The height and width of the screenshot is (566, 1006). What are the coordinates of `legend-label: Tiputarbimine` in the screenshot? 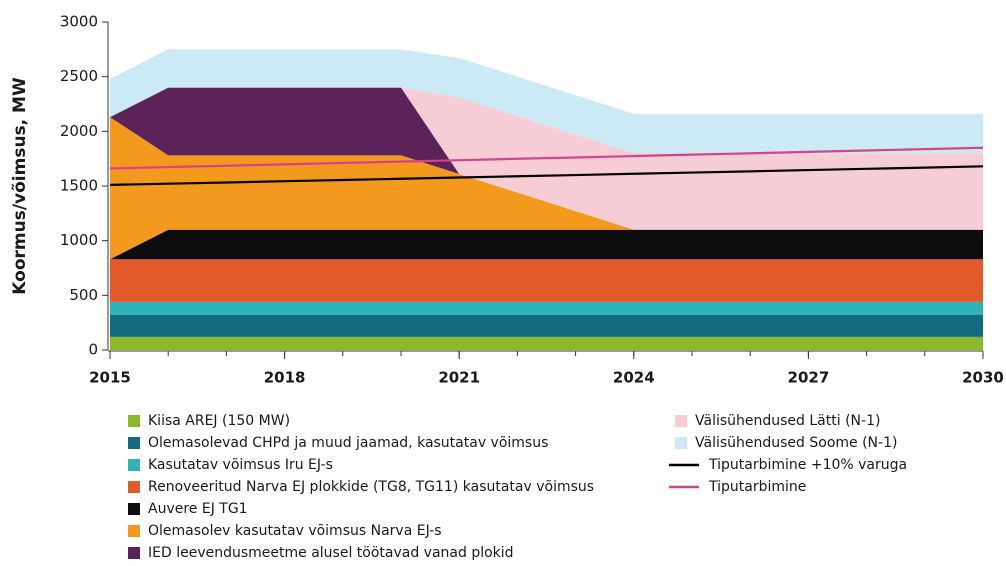 It's located at (757, 487).